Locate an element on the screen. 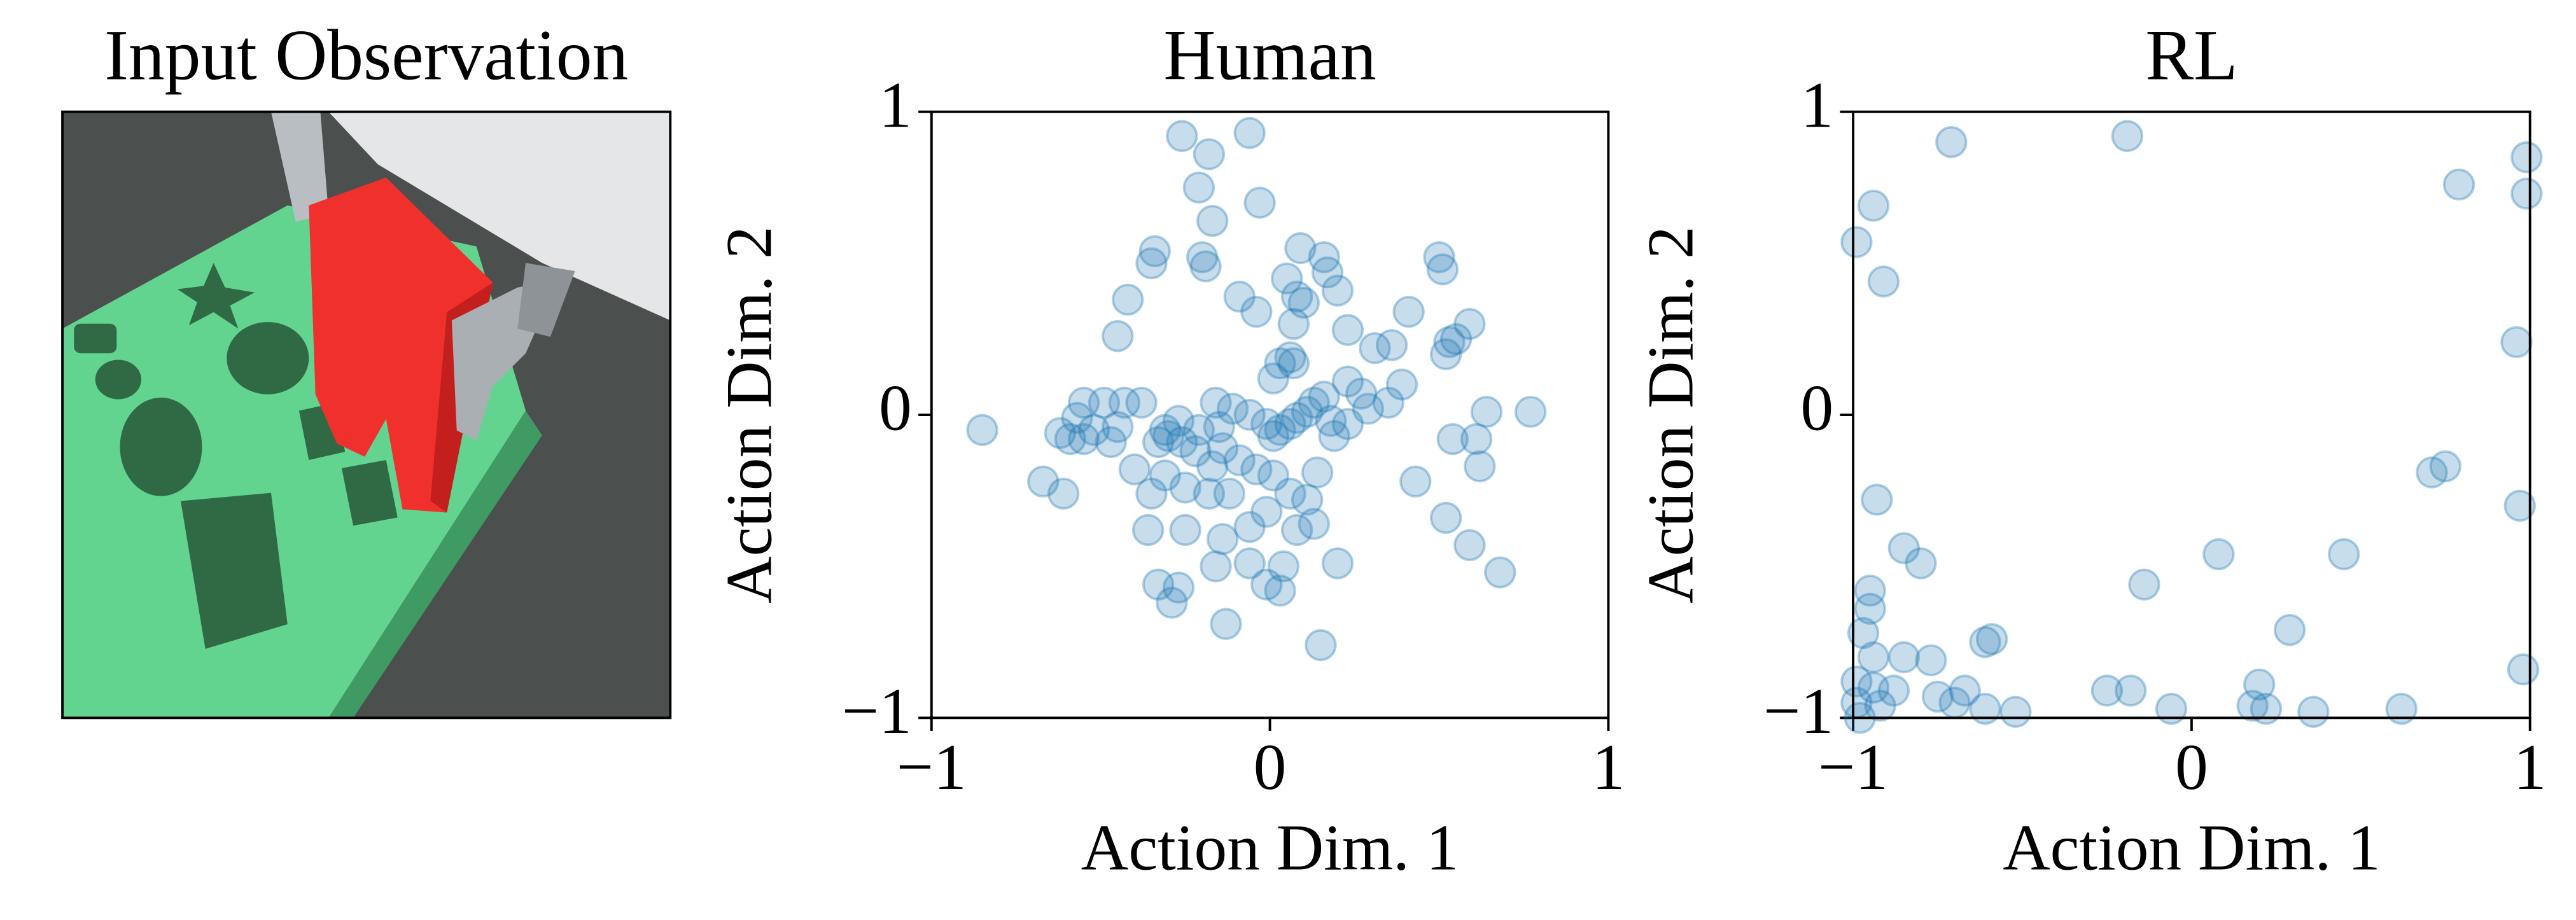 The width and height of the screenshot is (2576, 920). x-tick-label: 0 is located at coordinates (2191, 767).